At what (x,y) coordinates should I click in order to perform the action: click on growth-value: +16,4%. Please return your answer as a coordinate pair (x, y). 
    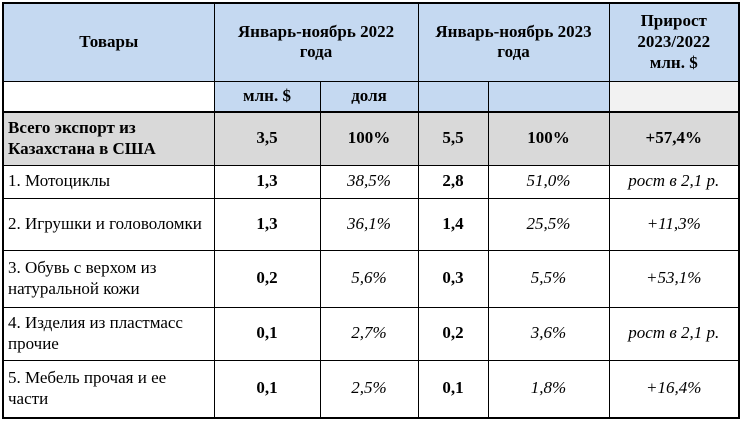
    Looking at the image, I should click on (674, 389).